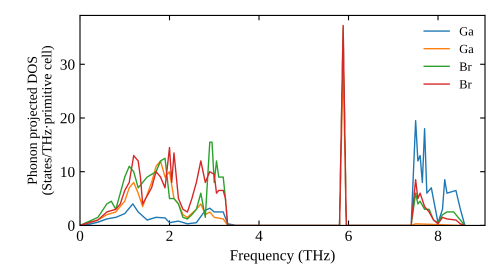 The image size is (500, 280). I want to click on y-tick-label: 0, so click(71, 225).